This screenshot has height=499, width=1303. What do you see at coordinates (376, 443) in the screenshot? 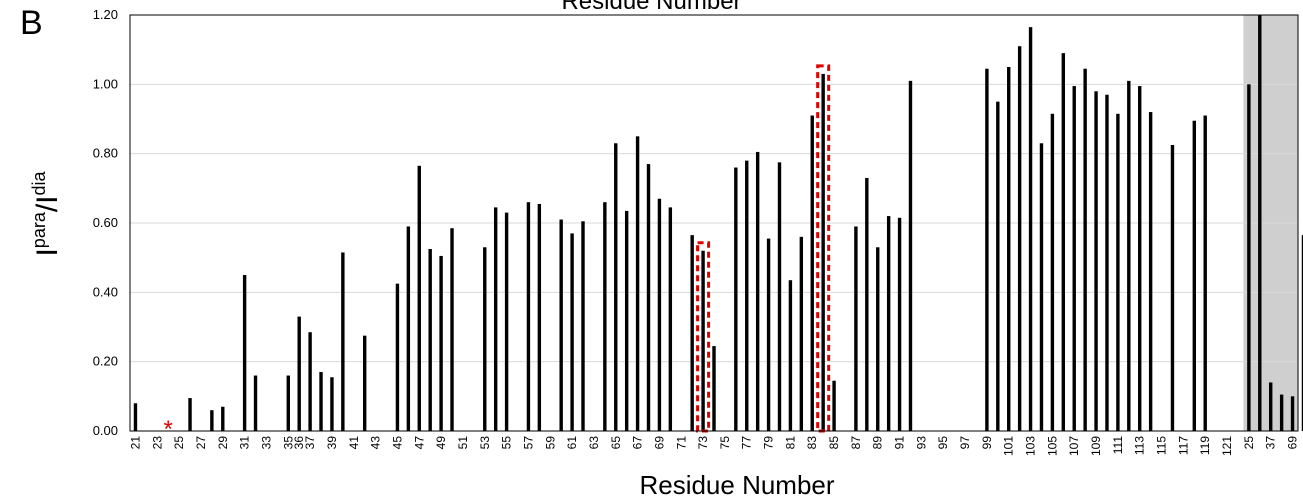
I see `x-tick-label: 43` at bounding box center [376, 443].